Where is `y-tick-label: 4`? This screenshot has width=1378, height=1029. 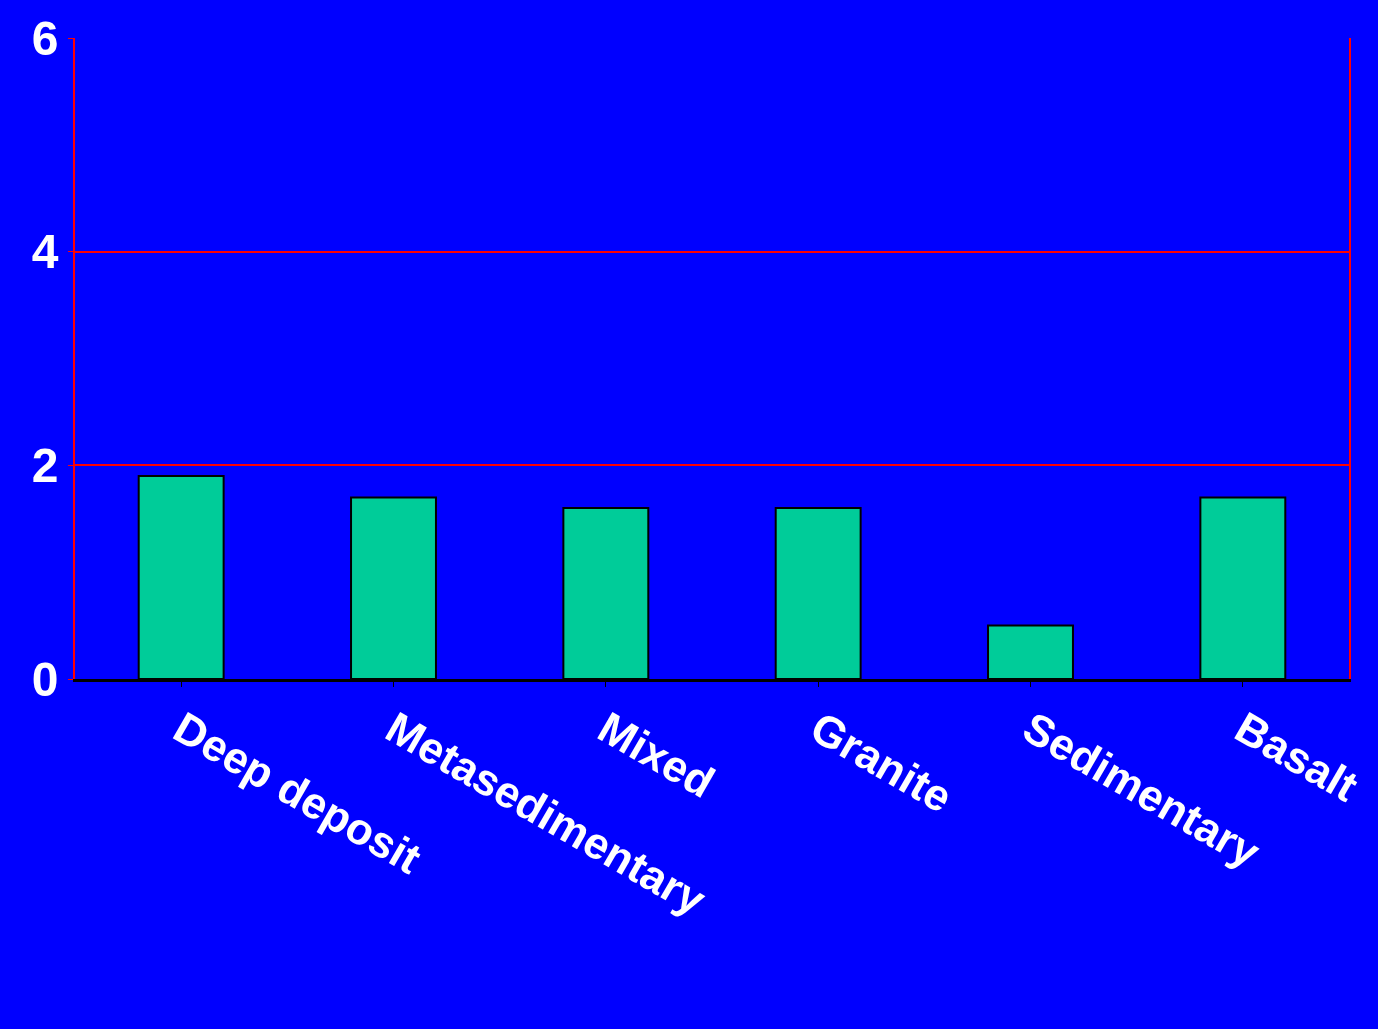
y-tick-label: 4 is located at coordinates (45, 252).